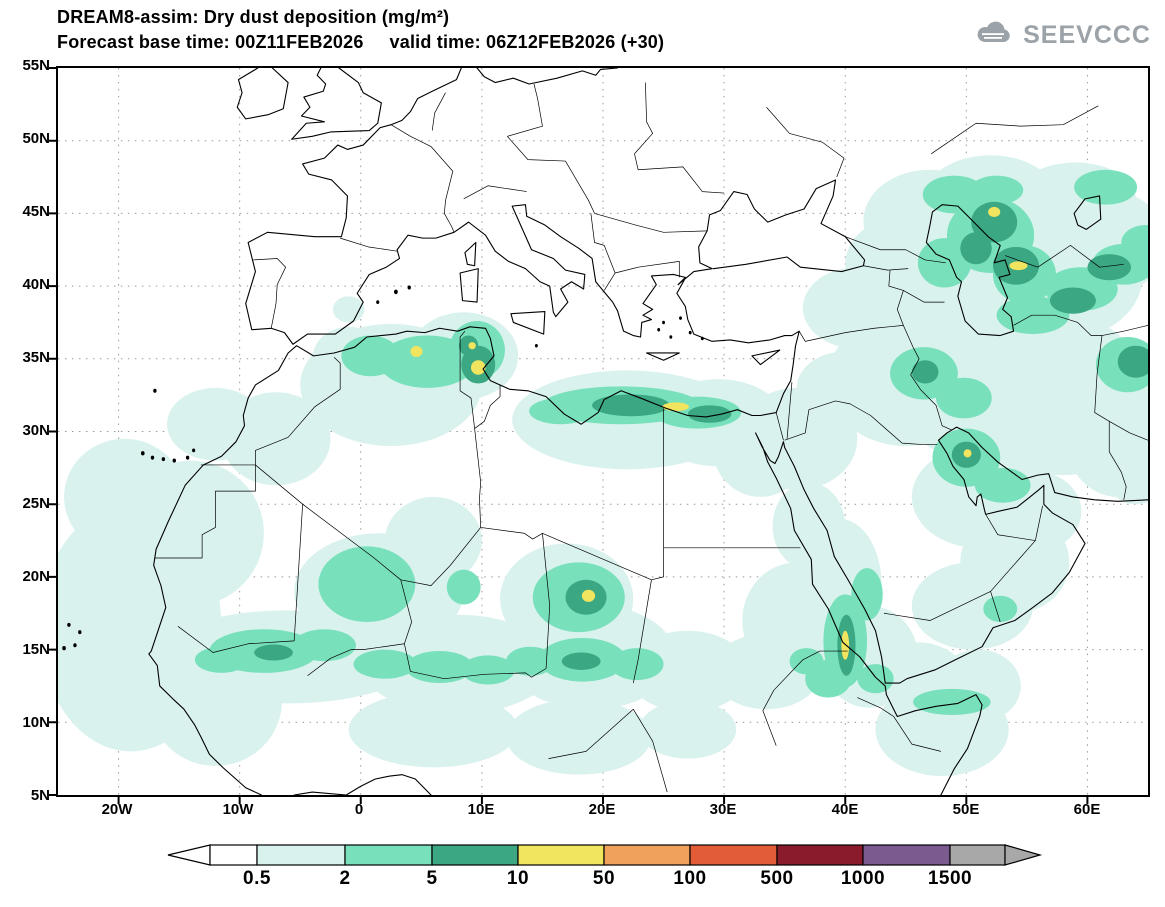 The image size is (1165, 907). What do you see at coordinates (345, 878) in the screenshot?
I see `legend-label: 2` at bounding box center [345, 878].